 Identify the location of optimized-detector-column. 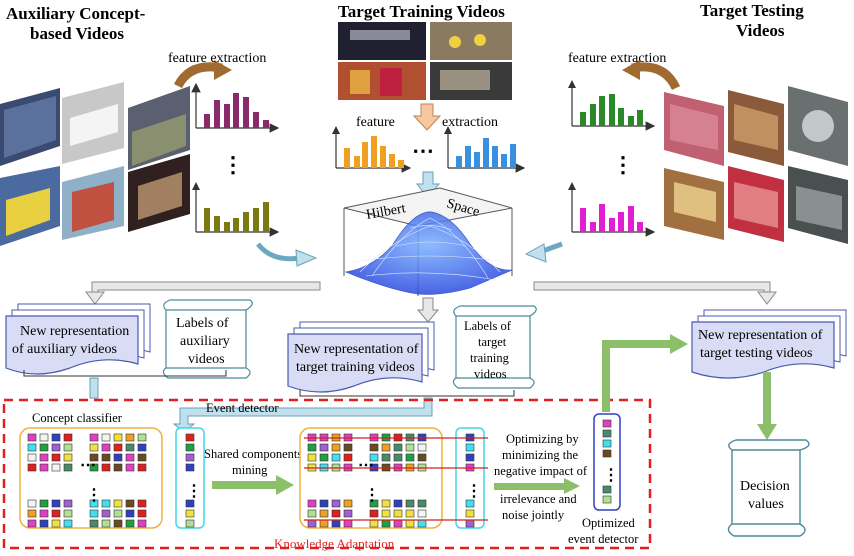
(607, 461).